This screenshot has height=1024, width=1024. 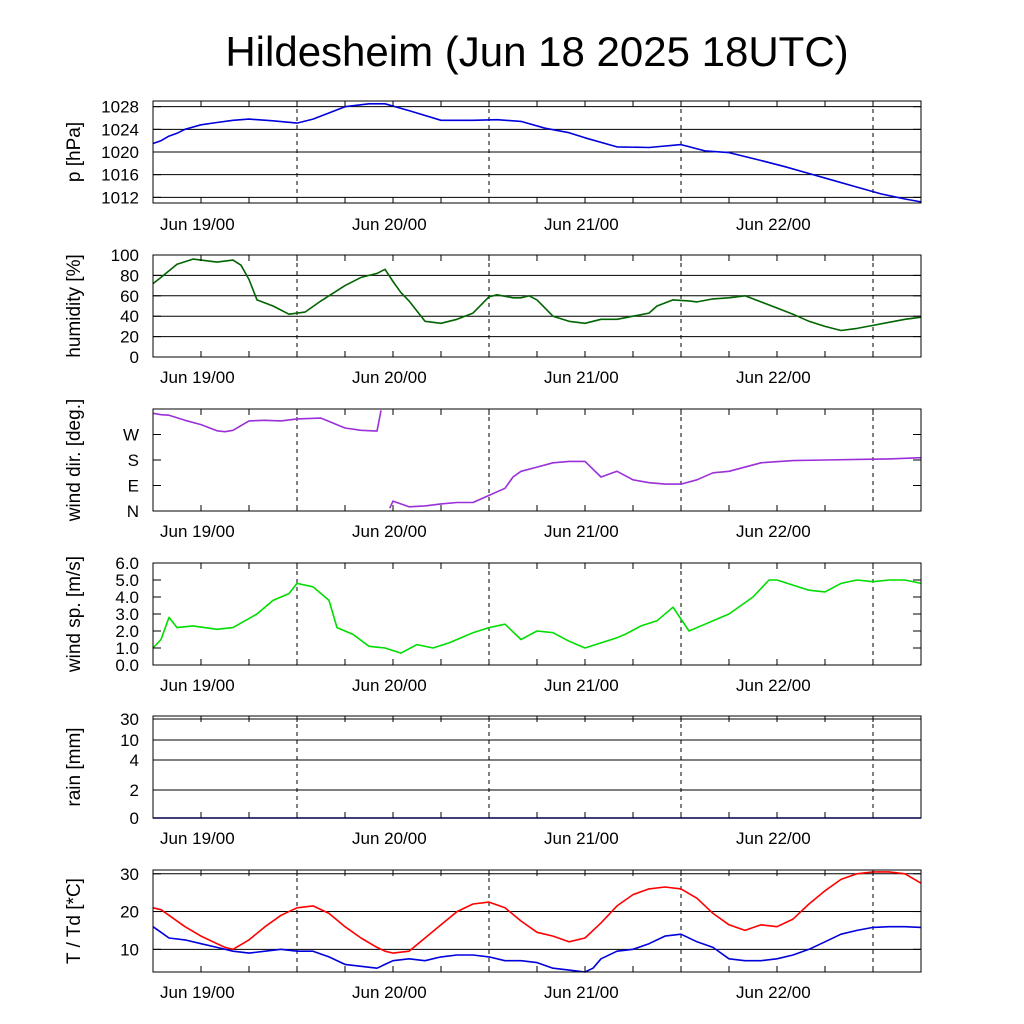 What do you see at coordinates (127, 597) in the screenshot?
I see `y-tick-label: 4.0` at bounding box center [127, 597].